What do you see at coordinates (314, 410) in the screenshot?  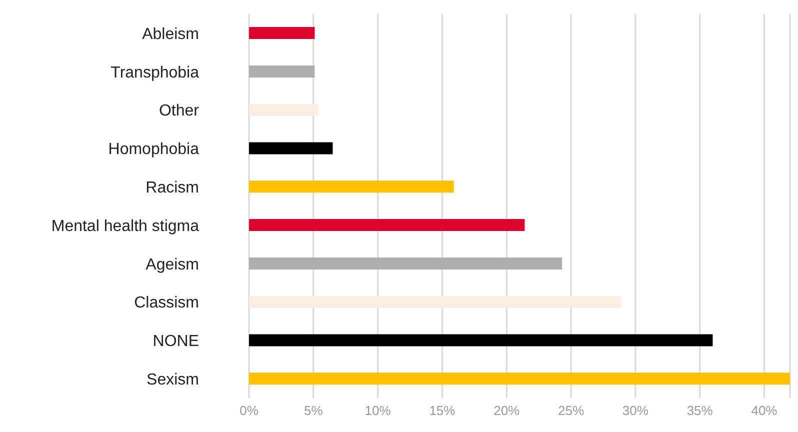 I see `x-tick-label: 5%` at bounding box center [314, 410].